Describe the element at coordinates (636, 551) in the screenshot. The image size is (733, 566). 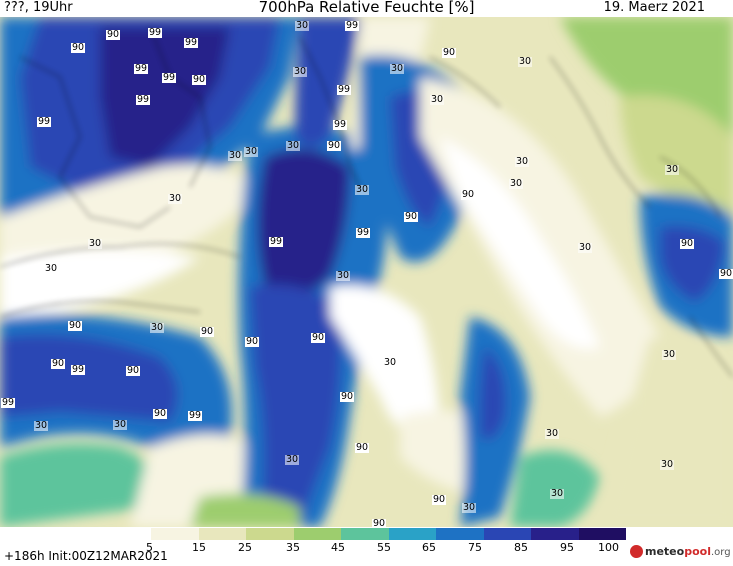
I see `logo-icon` at that location.